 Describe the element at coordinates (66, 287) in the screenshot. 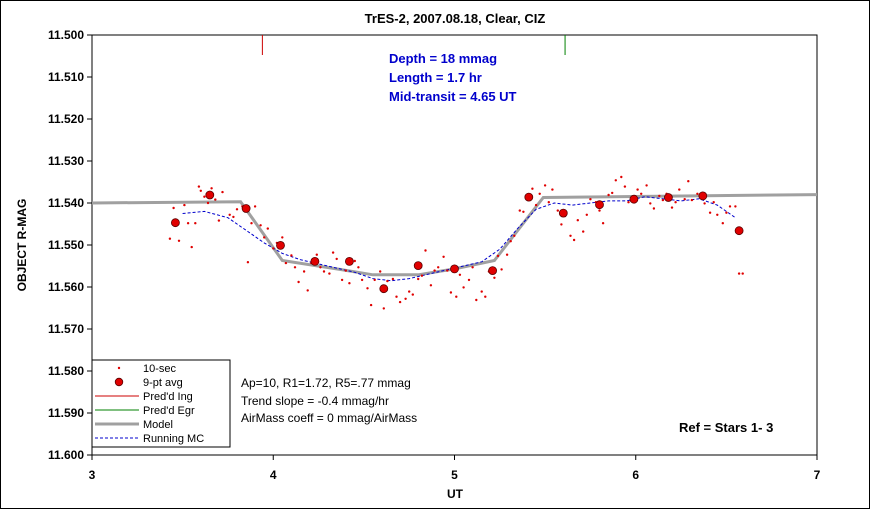

I see `y-tick-label: 11.560` at that location.